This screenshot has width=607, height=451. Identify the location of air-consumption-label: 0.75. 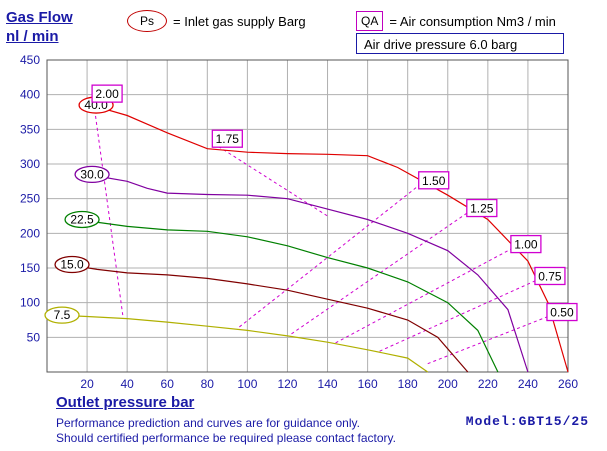
(550, 276).